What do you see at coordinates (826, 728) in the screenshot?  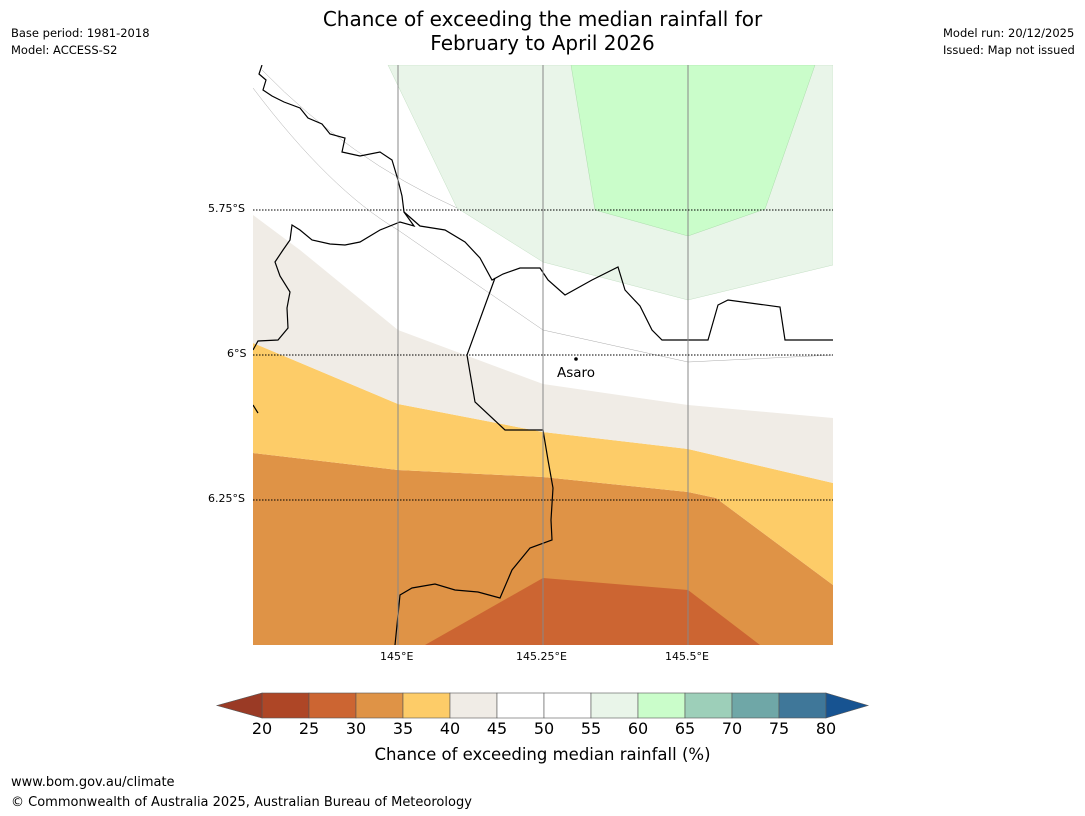 I see `colorbar-tick: 80` at bounding box center [826, 728].